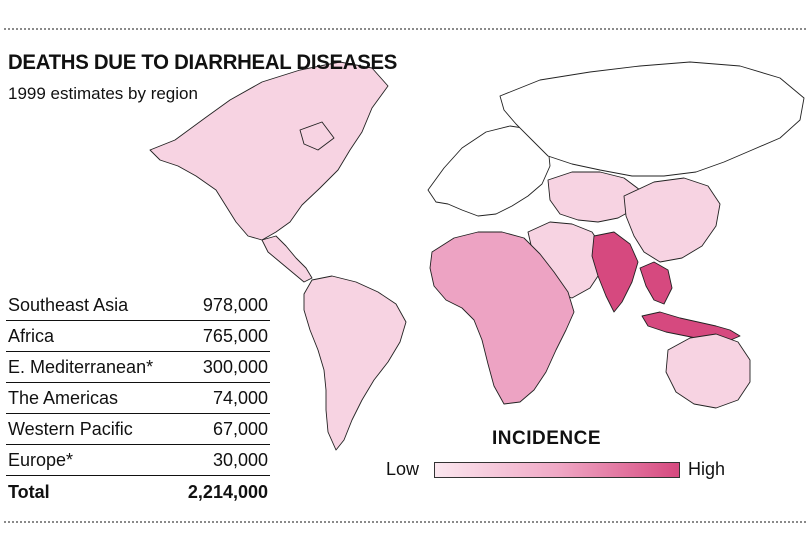 The image size is (810, 540). I want to click on region-europe, so click(489, 171).